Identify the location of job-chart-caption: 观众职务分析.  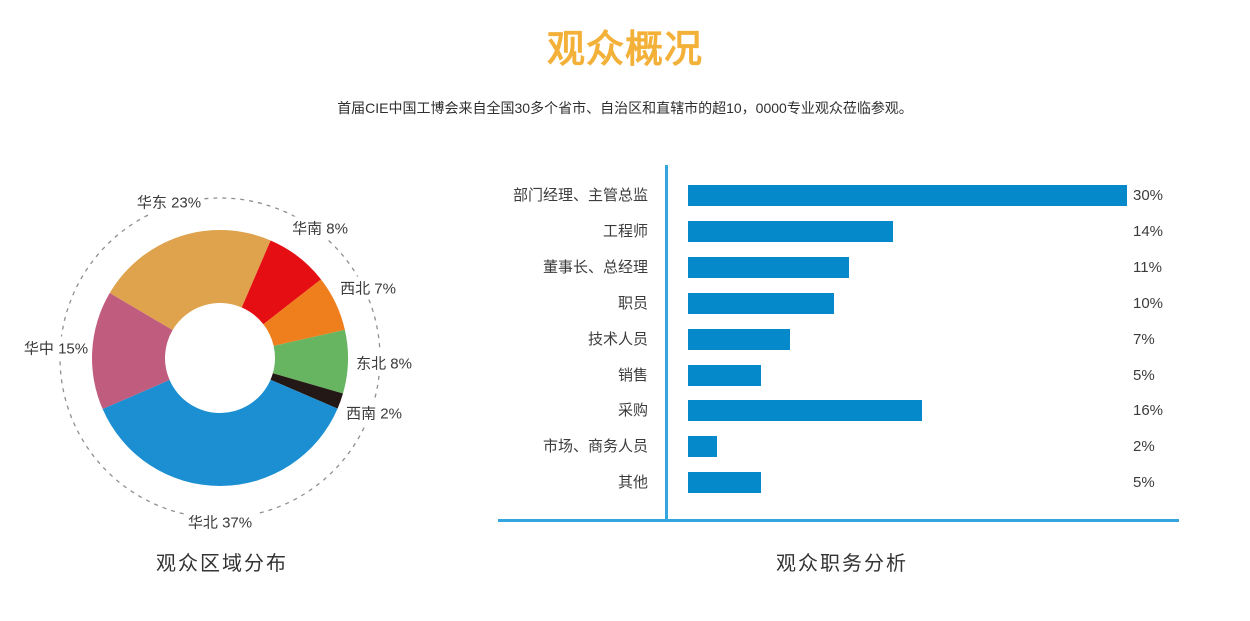
(842, 564).